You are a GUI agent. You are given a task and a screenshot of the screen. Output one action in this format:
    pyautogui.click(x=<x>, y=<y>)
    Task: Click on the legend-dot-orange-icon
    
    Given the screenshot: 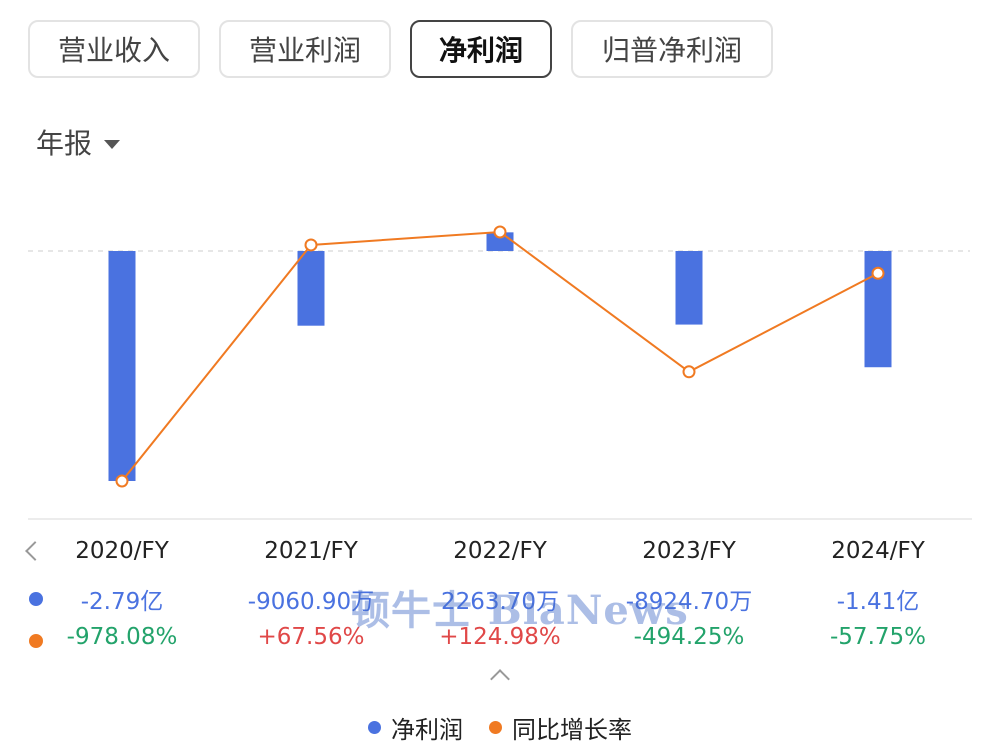 What is the action you would take?
    pyautogui.click(x=495, y=727)
    